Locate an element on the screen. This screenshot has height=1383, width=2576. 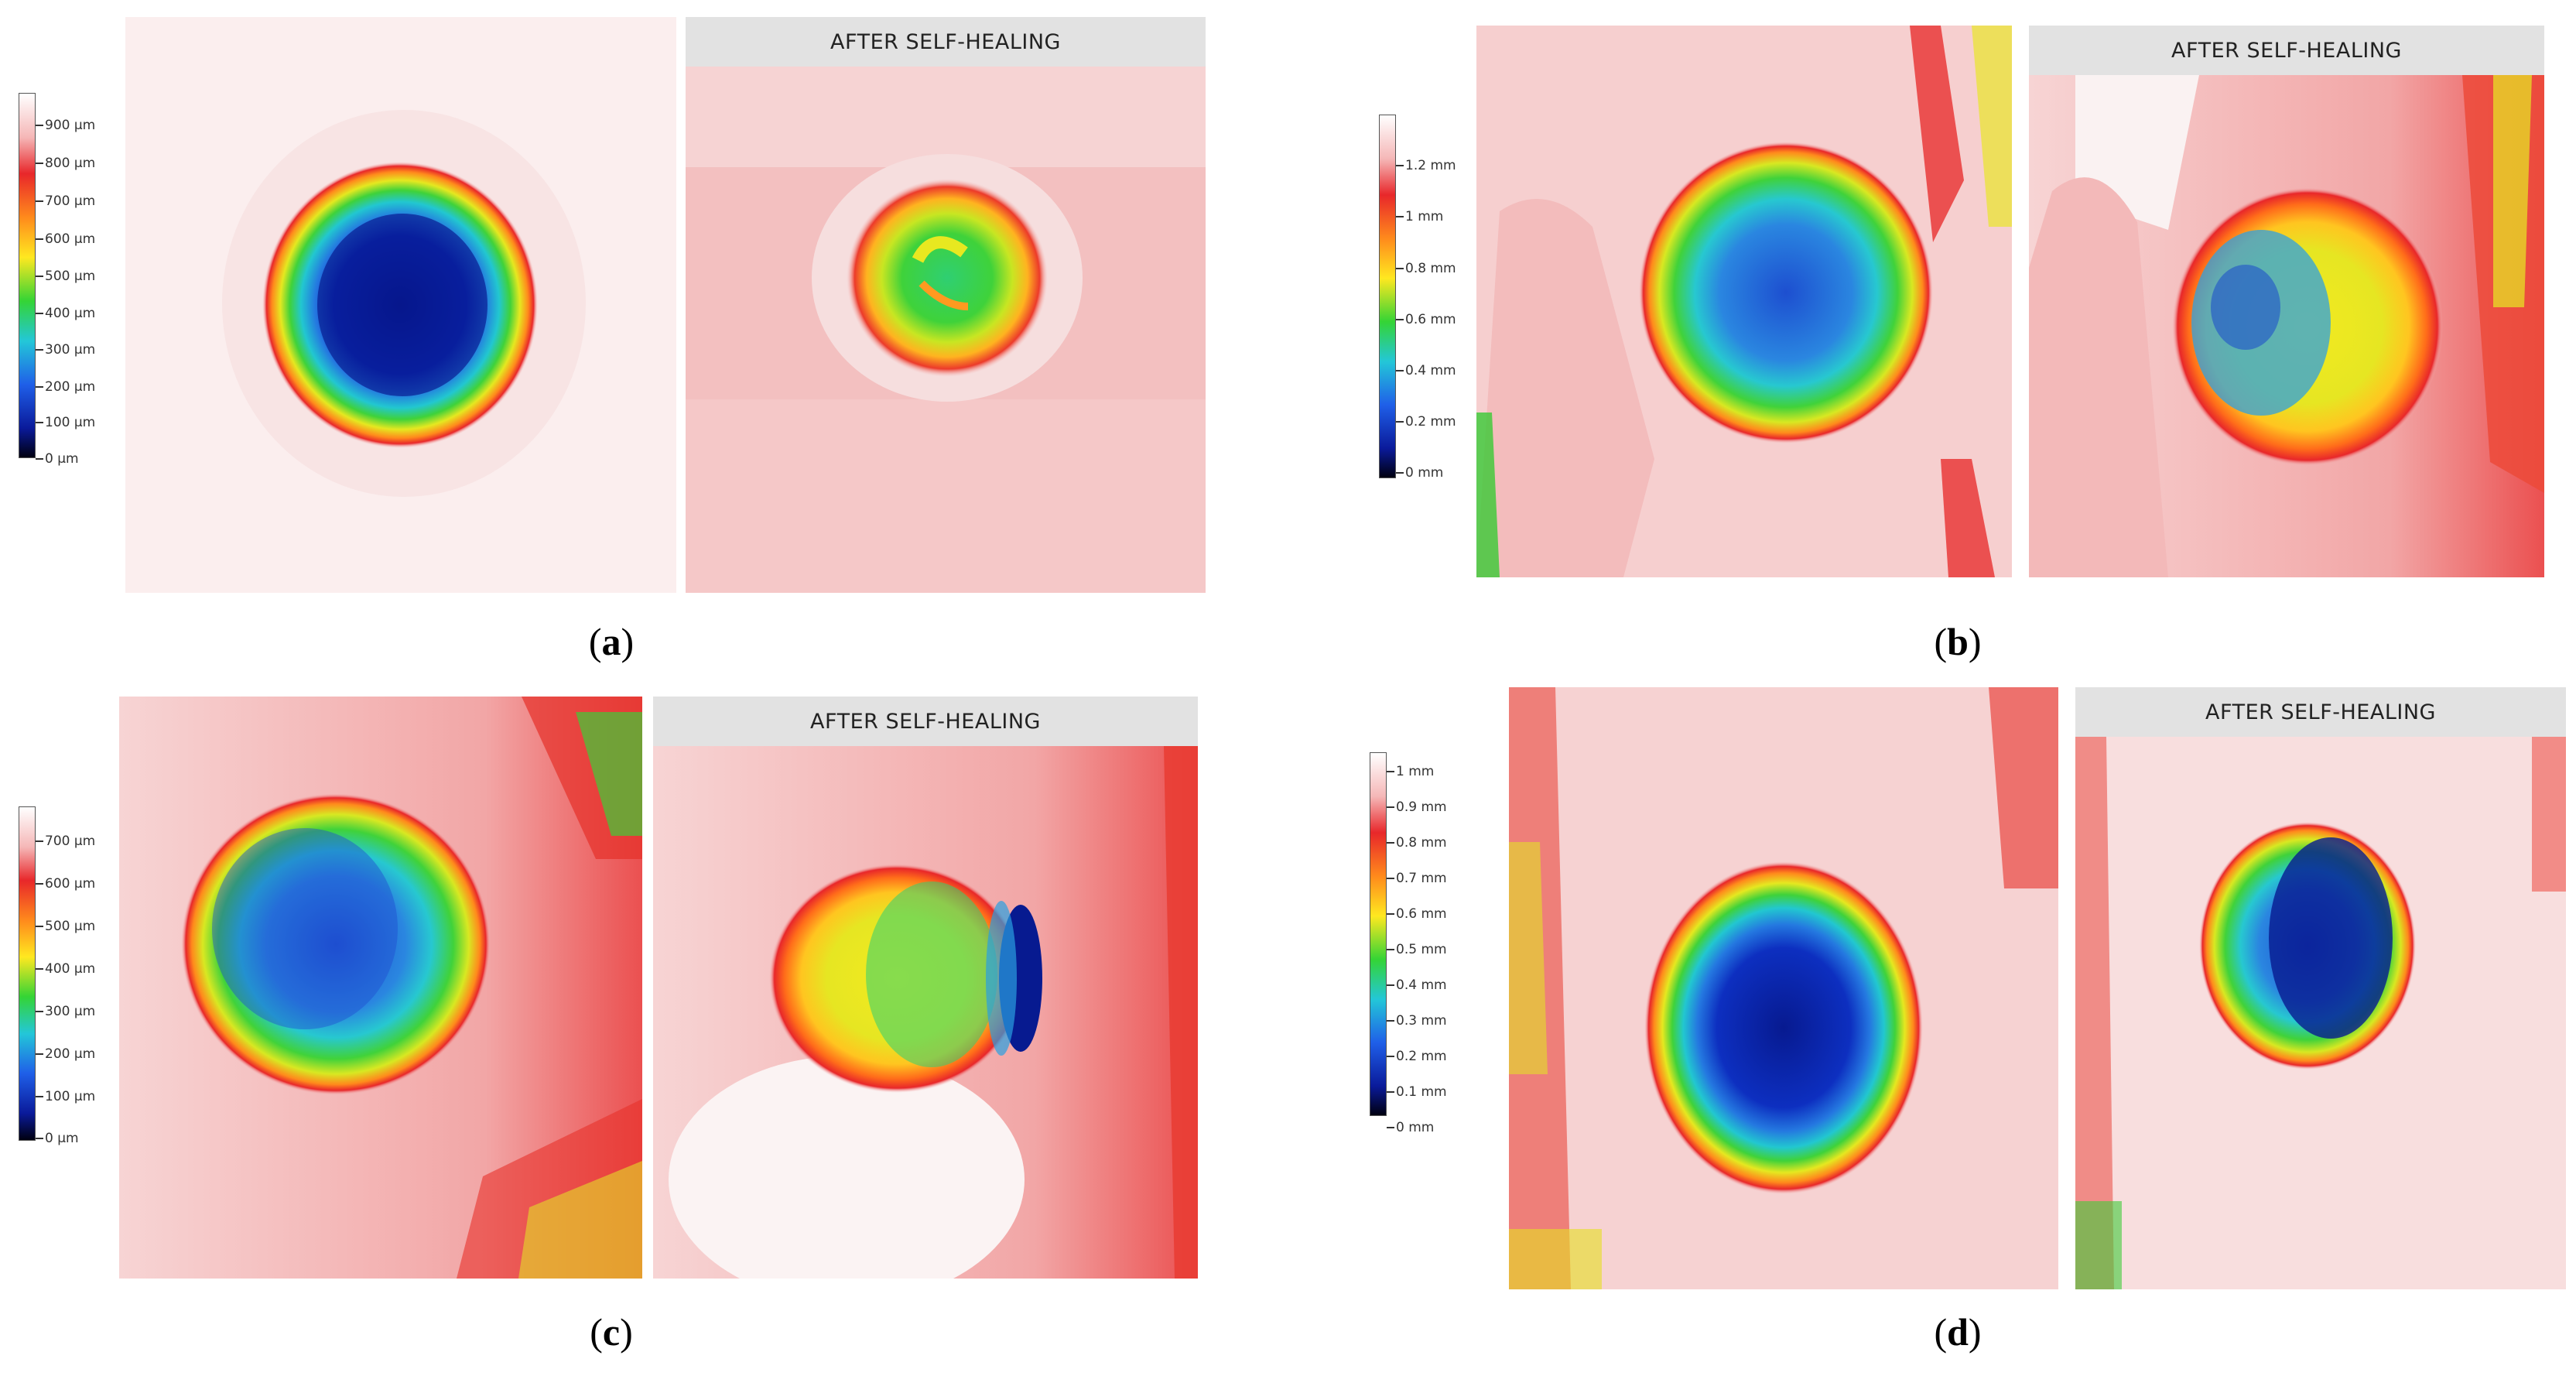
caption-letter: a is located at coordinates (611, 641).